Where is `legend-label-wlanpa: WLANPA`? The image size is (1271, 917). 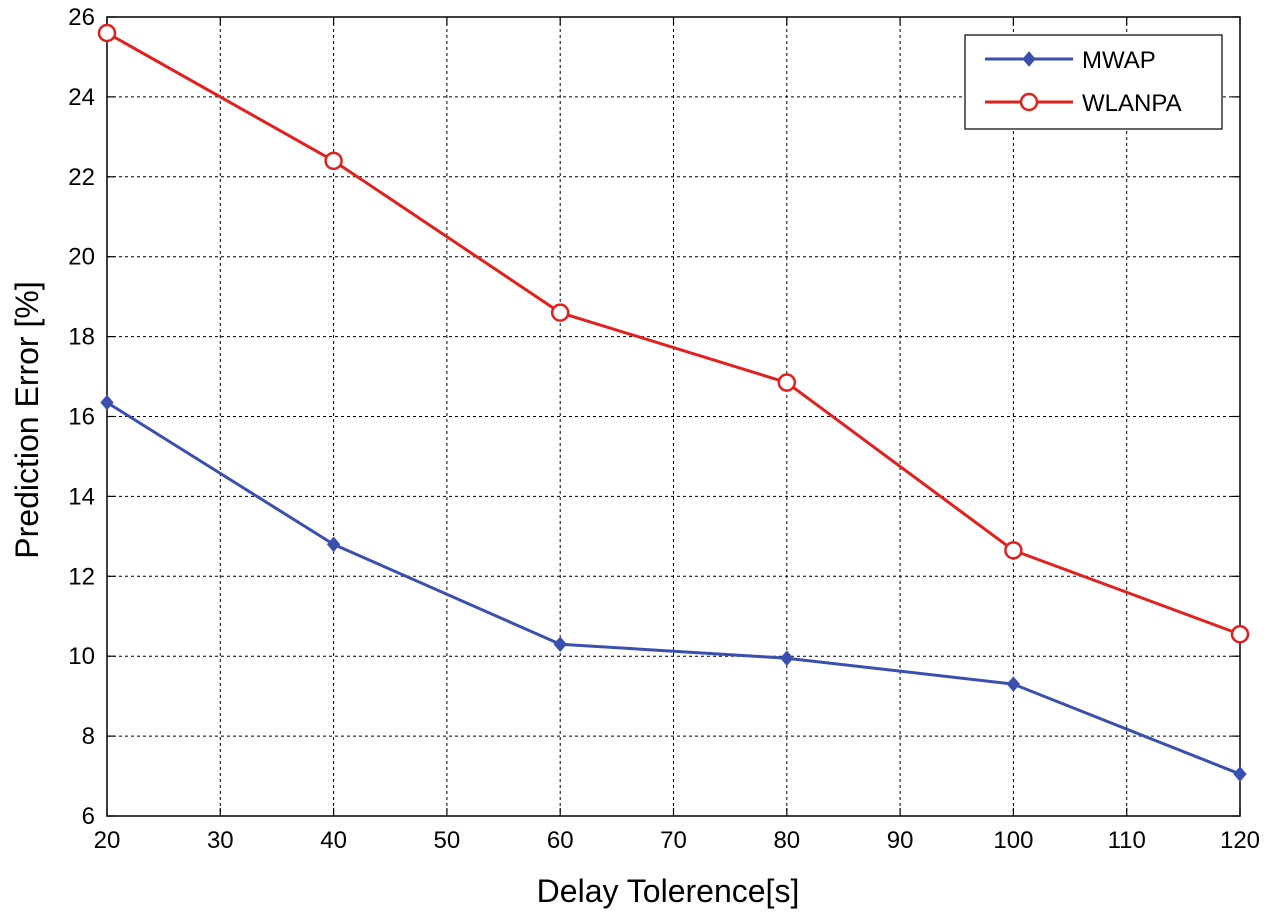 legend-label-wlanpa: WLANPA is located at coordinates (1132, 103).